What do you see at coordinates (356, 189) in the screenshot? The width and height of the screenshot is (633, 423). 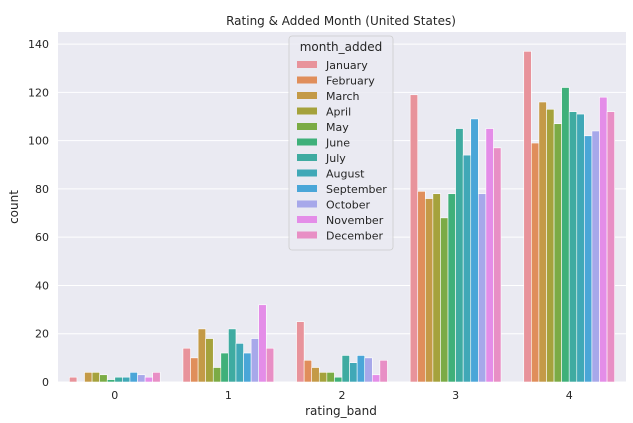 I see `legend-label: September` at bounding box center [356, 189].